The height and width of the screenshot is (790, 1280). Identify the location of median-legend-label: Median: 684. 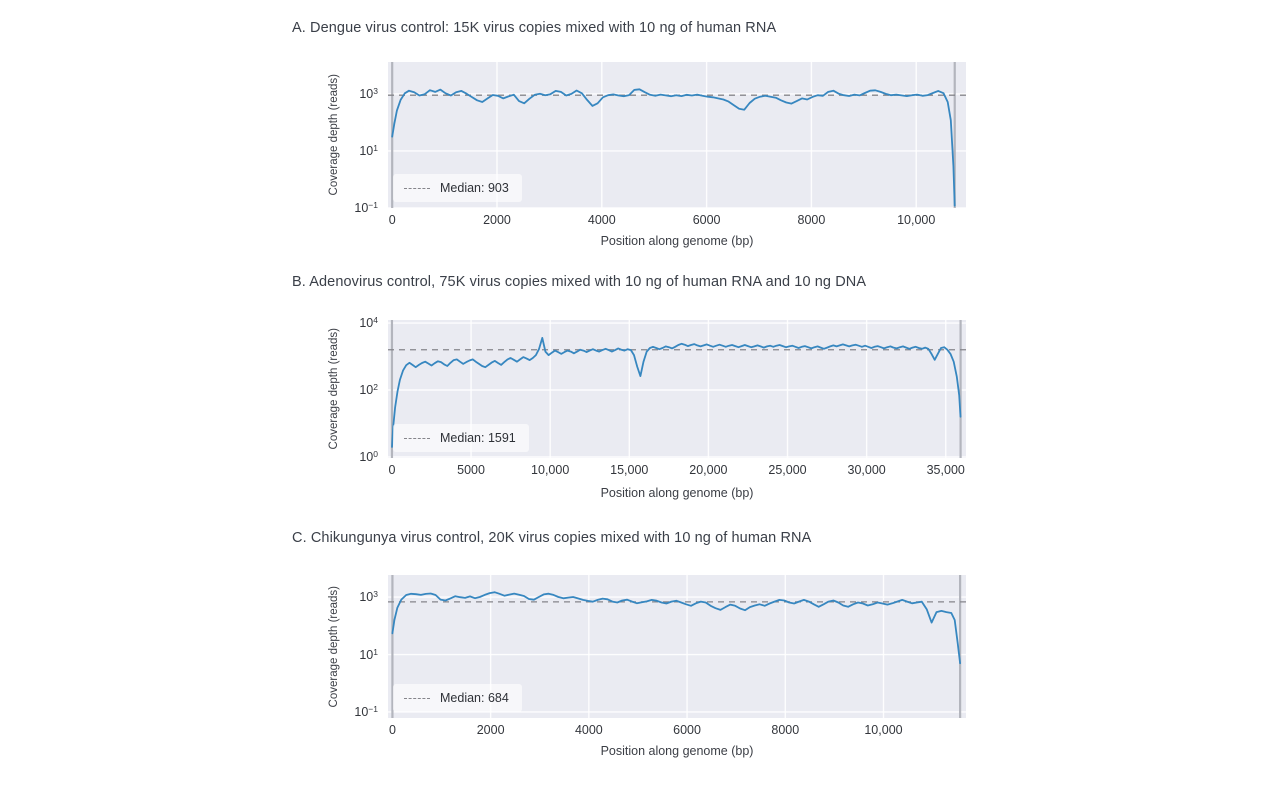
(474, 698).